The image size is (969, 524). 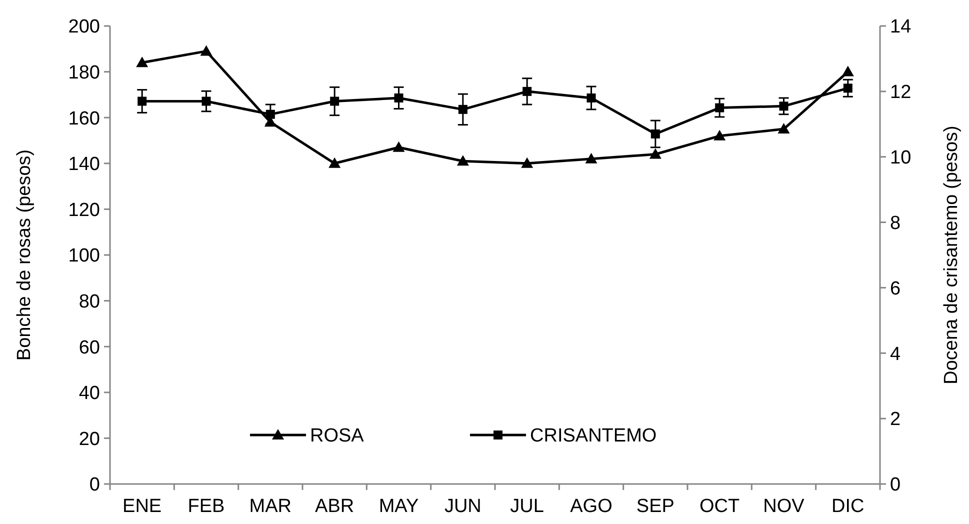 I want to click on y2-tick-label: 12, so click(x=901, y=93).